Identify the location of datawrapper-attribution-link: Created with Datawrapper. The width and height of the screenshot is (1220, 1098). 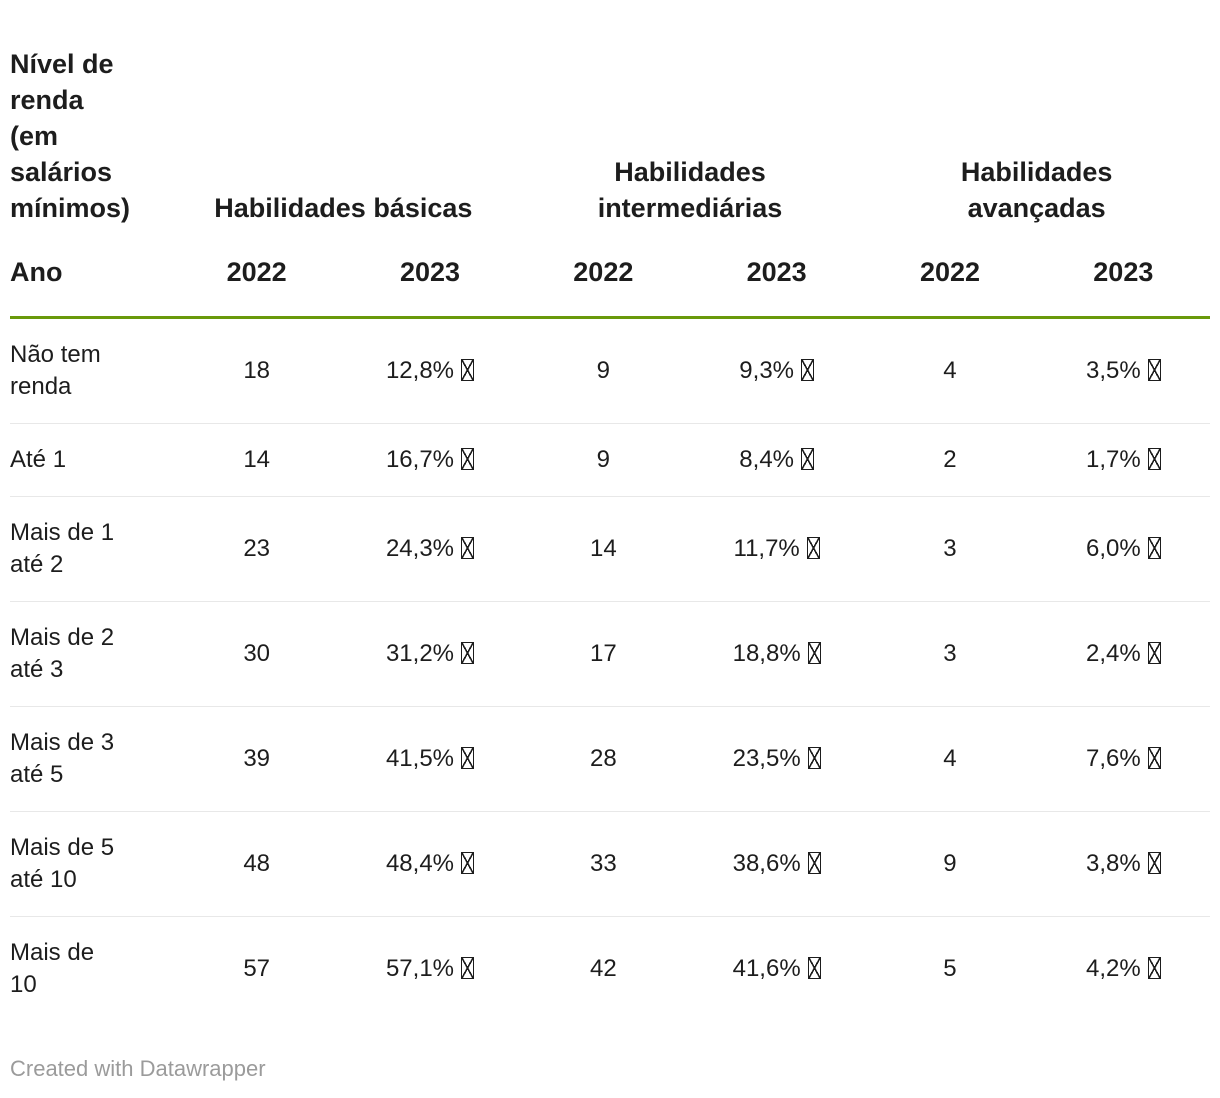
(138, 1068).